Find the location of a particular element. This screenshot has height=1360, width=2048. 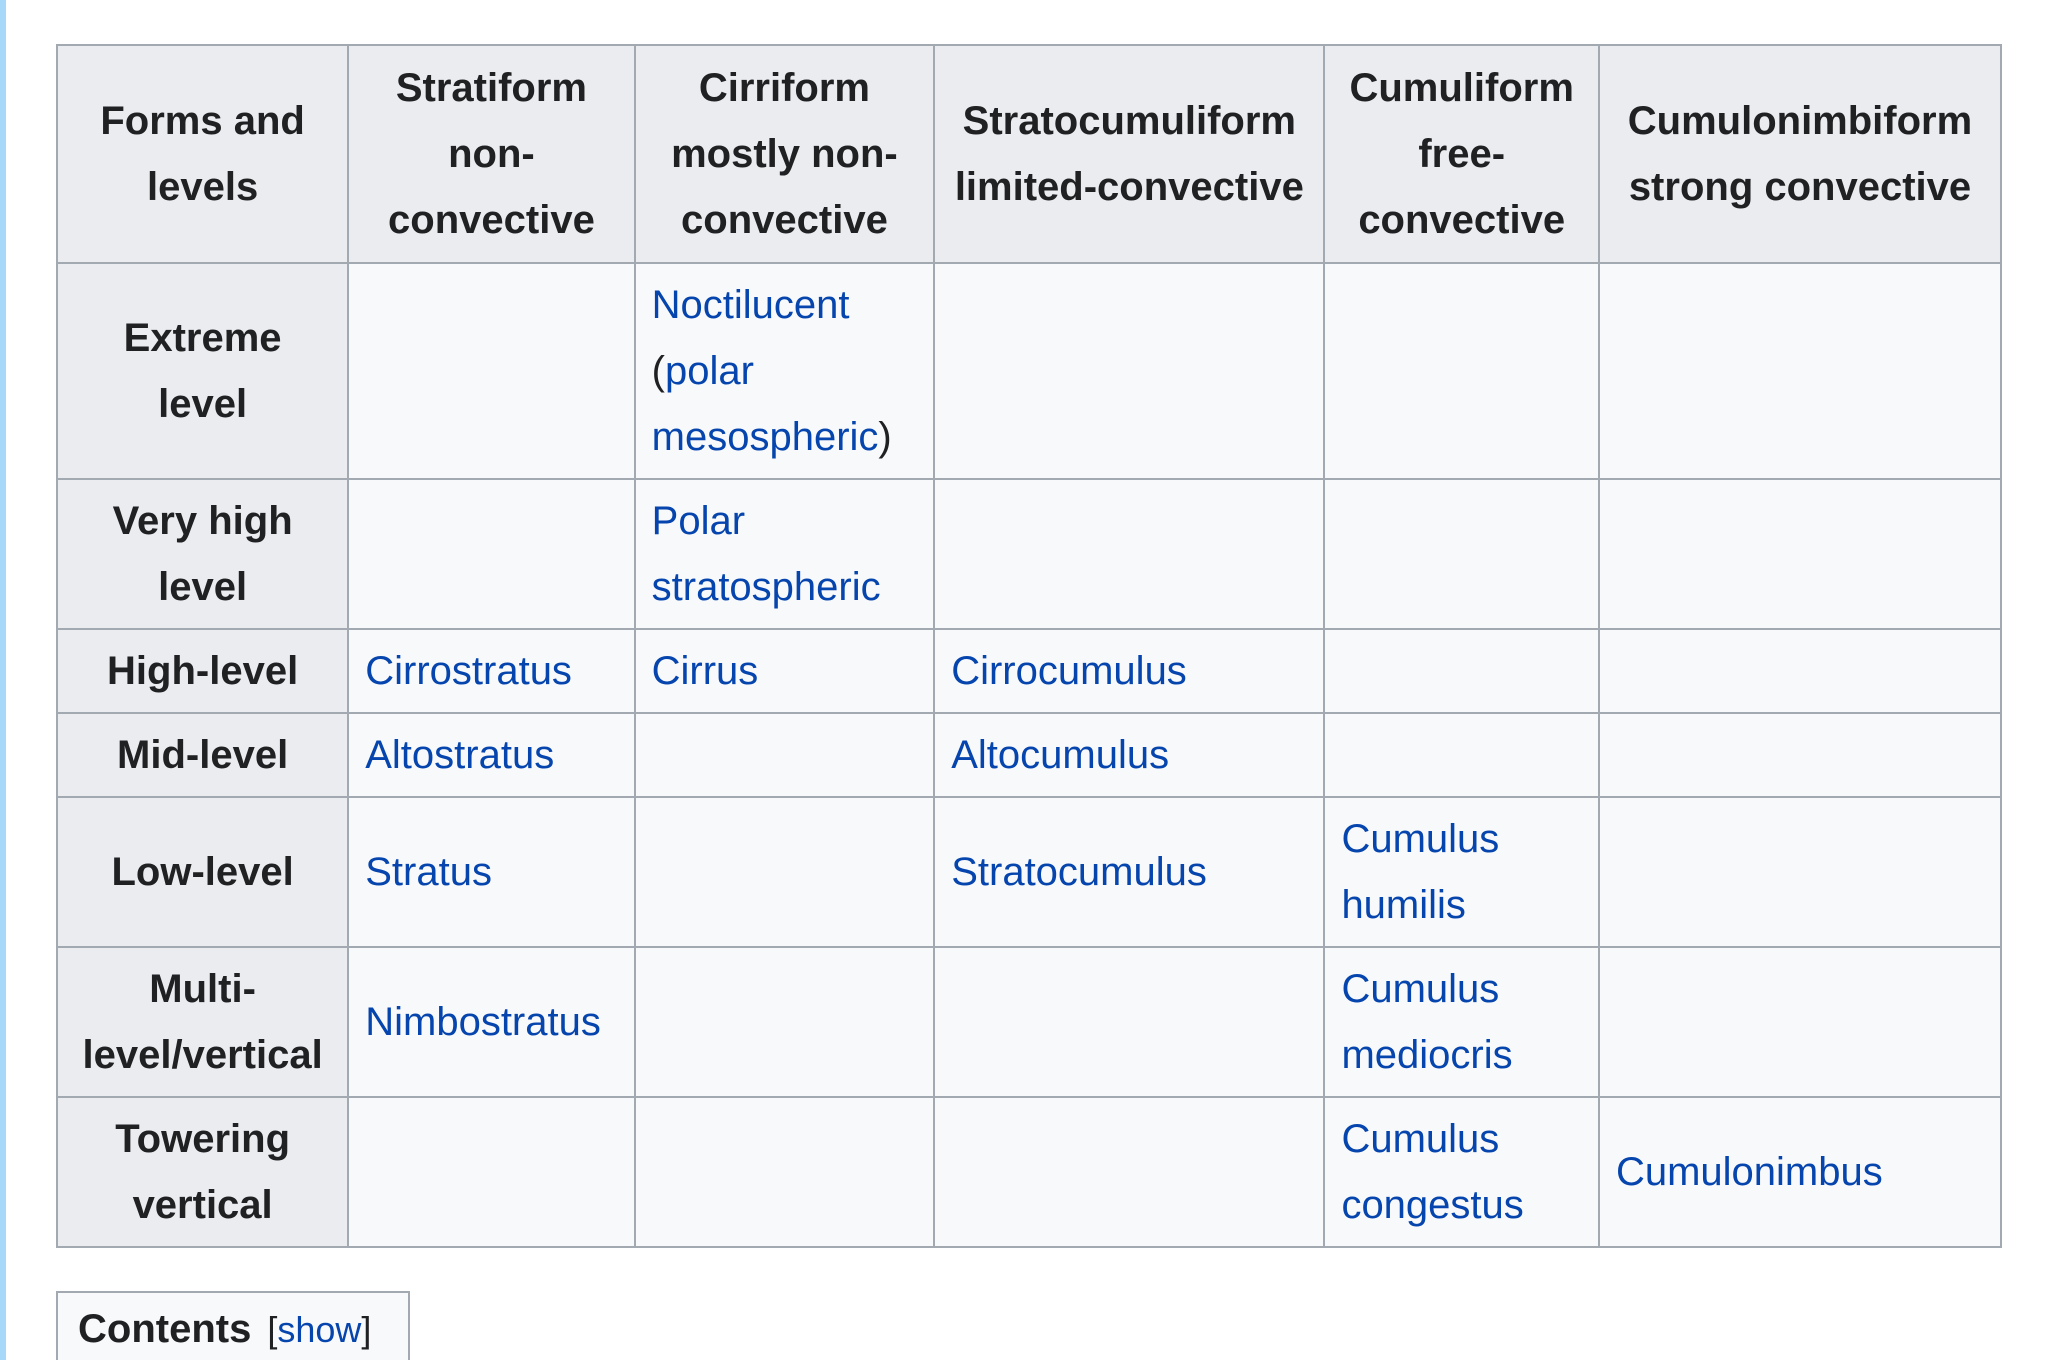

paren-close: ) is located at coordinates (885, 437).